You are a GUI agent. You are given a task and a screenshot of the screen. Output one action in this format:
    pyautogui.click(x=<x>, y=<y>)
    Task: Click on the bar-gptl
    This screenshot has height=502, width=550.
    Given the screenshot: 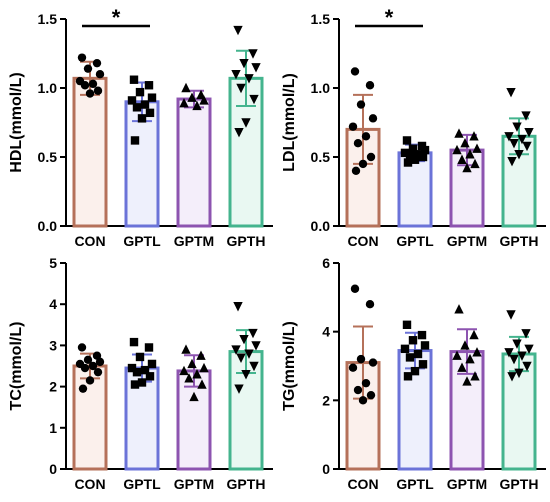 What is the action you would take?
    pyautogui.click(x=415, y=410)
    